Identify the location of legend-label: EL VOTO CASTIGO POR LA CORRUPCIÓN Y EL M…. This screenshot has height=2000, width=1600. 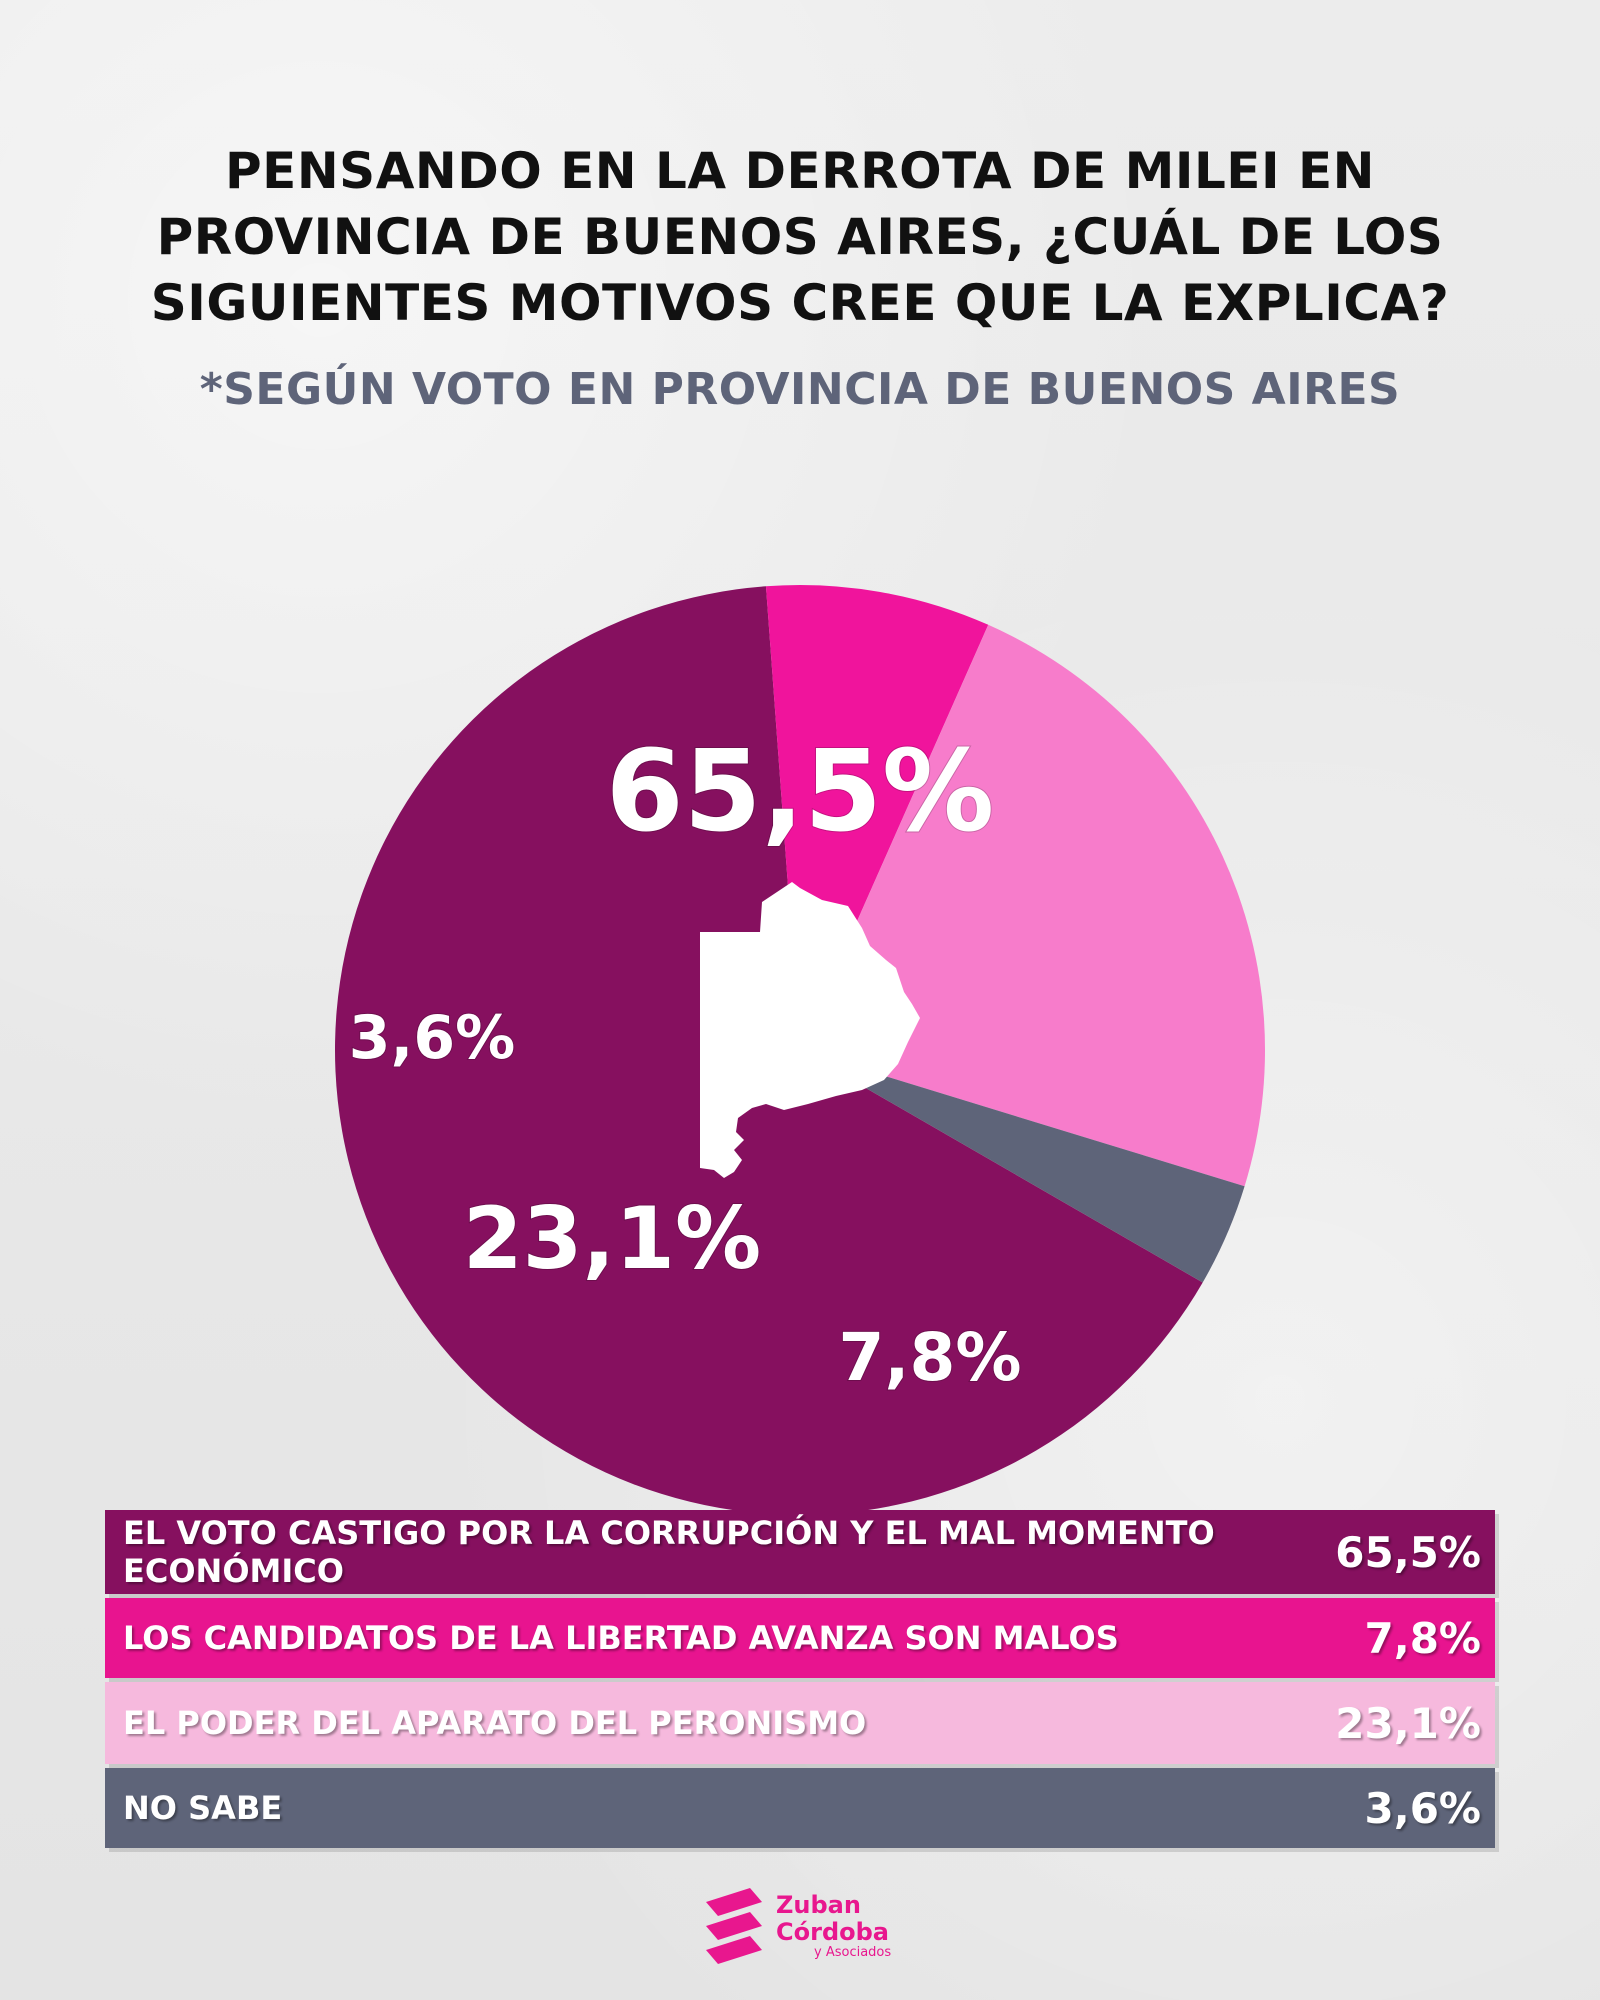
(669, 1552).